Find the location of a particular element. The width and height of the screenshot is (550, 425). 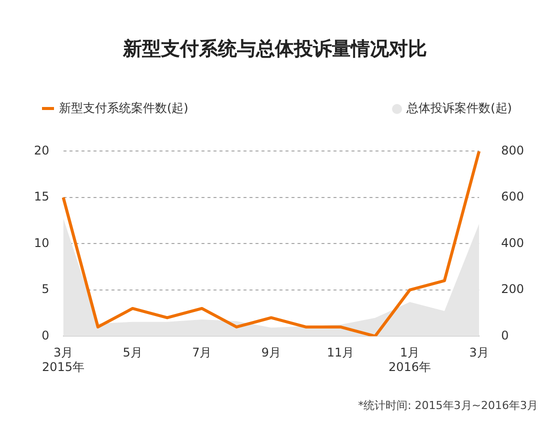

y2-tick-label: 600 is located at coordinates (512, 197).